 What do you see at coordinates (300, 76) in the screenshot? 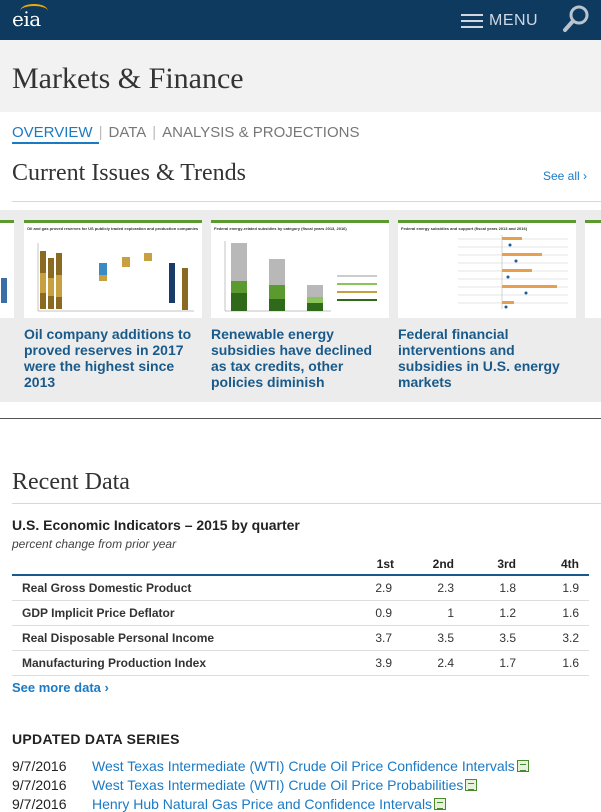
I see `title-band: Markets & Finance` at bounding box center [300, 76].